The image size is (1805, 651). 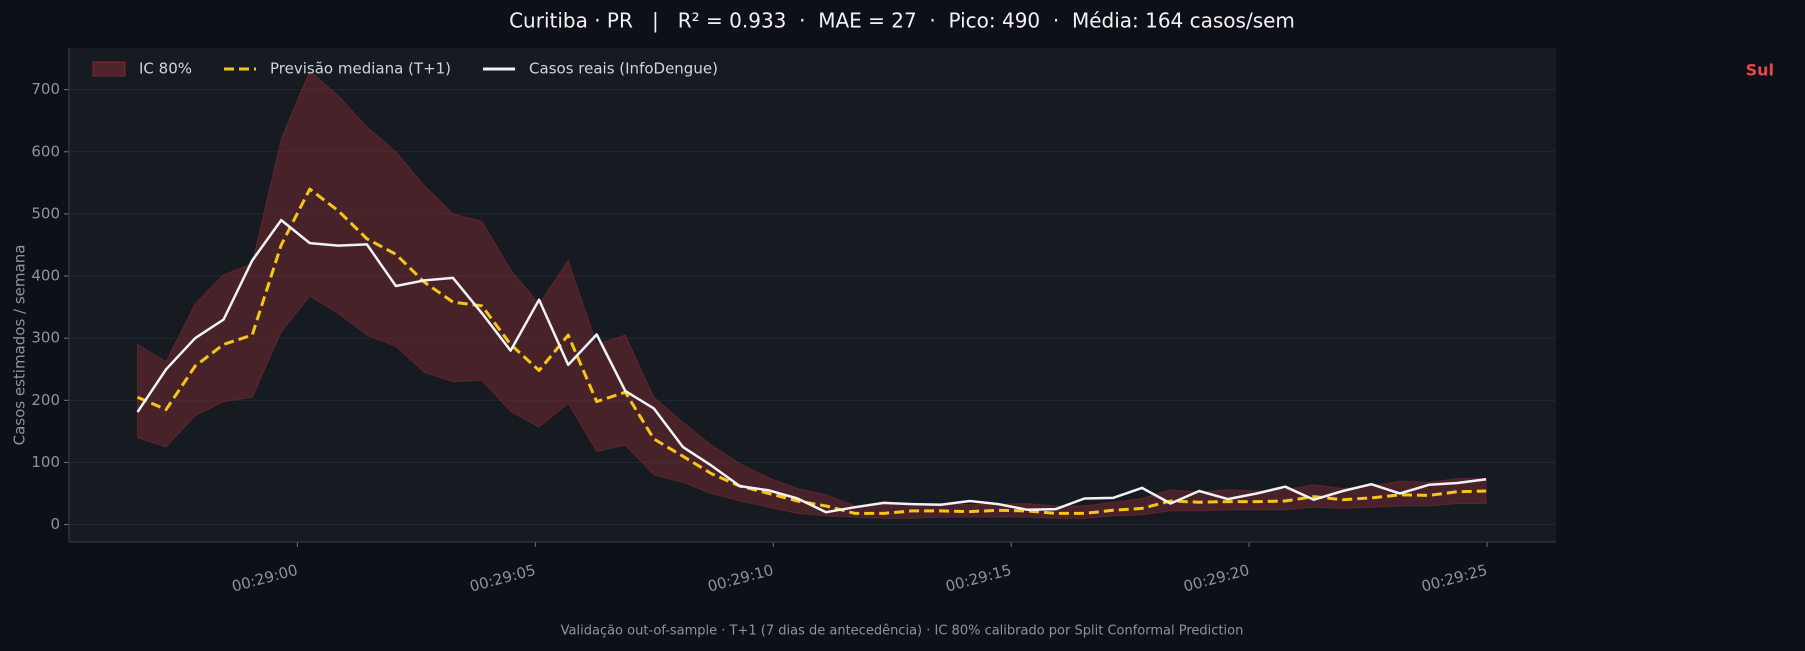 I want to click on legend-label: Casos reais (InfoDengue), so click(x=623, y=69).